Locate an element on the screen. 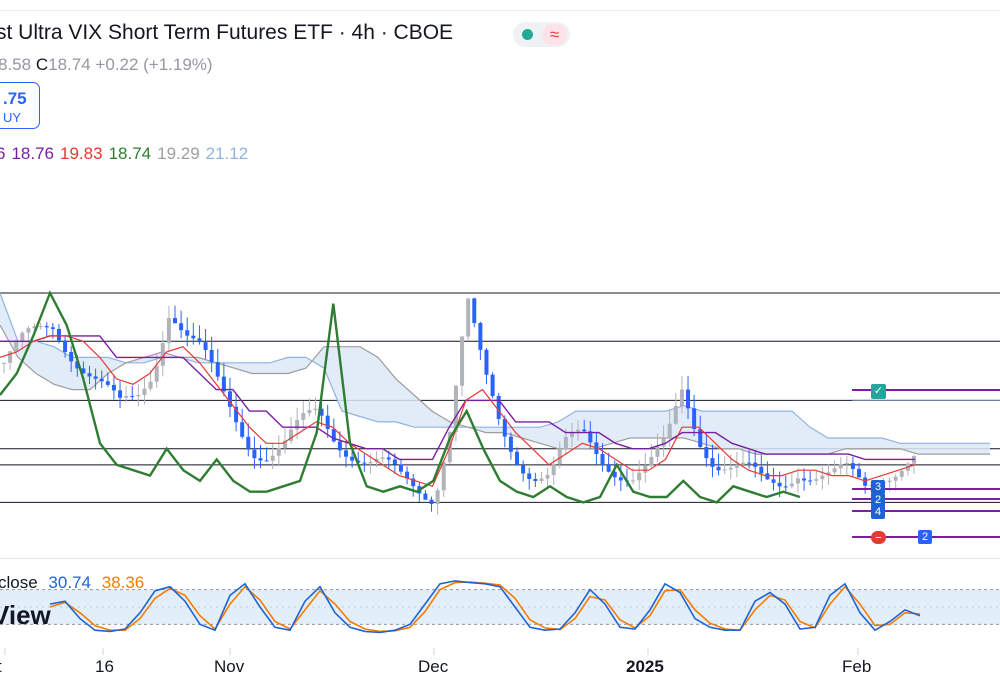  buy-label: UY is located at coordinates (12, 117).